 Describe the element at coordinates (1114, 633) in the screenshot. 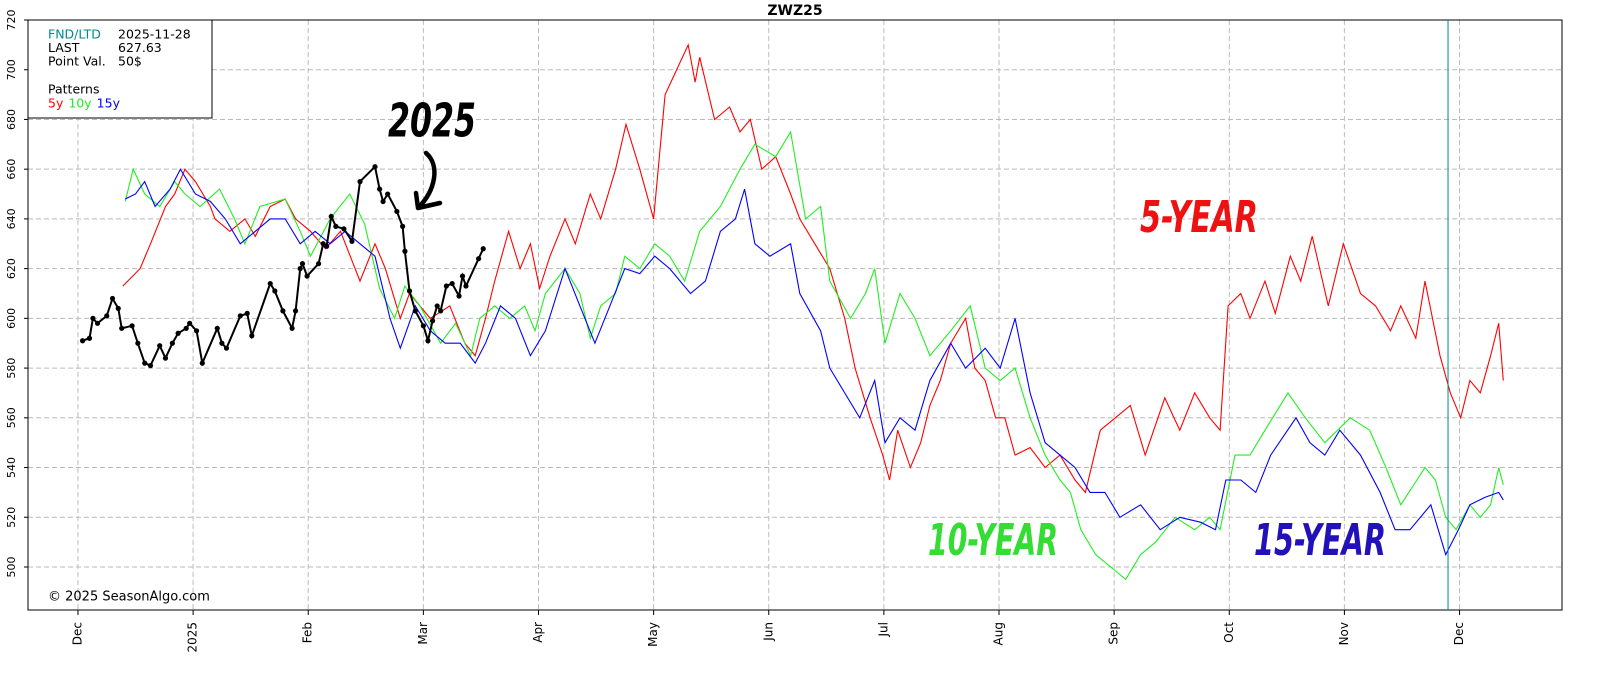

I see `x-tick-label: Sep` at that location.